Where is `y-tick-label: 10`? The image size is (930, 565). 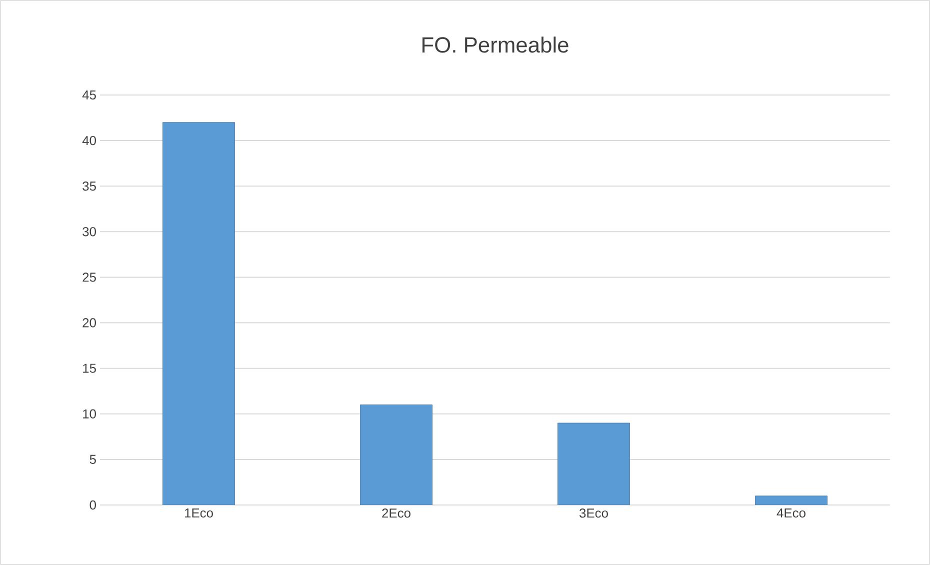 y-tick-label: 10 is located at coordinates (89, 413).